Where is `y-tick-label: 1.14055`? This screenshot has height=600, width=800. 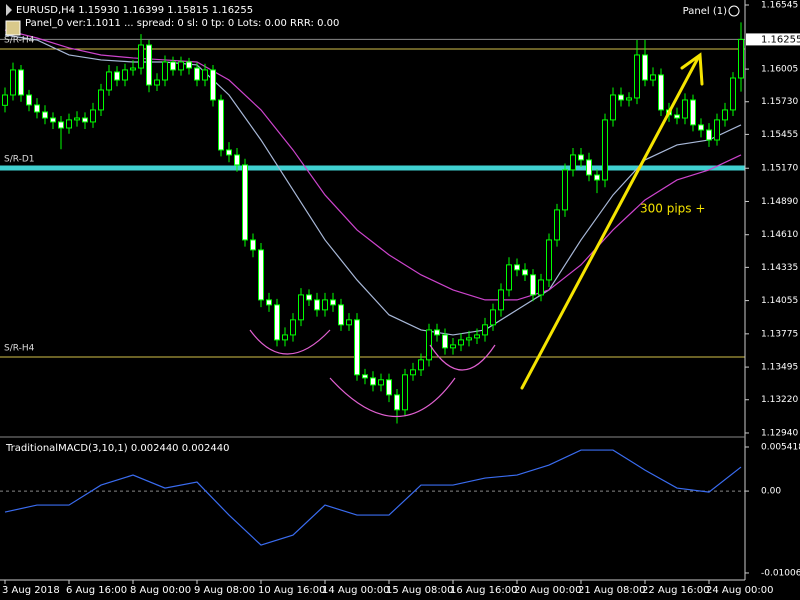
y-tick-label: 1.14055 is located at coordinates (779, 301).